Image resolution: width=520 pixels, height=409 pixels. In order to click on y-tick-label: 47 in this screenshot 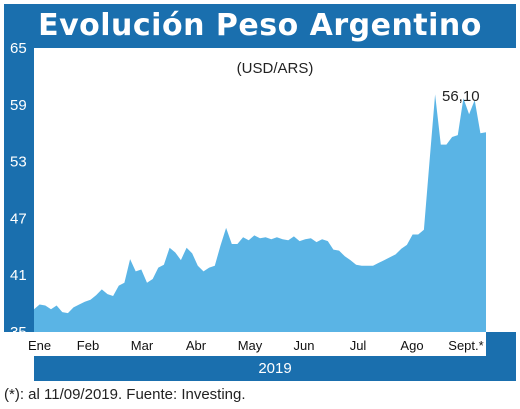, I will do `click(18, 218)`.